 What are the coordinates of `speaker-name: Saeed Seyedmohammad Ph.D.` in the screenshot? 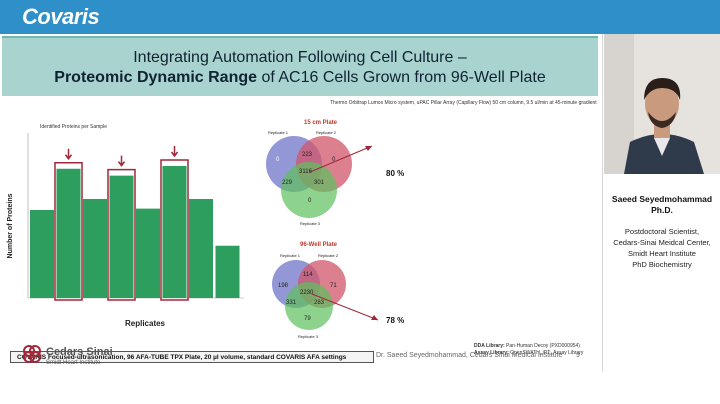 It's located at (662, 205).